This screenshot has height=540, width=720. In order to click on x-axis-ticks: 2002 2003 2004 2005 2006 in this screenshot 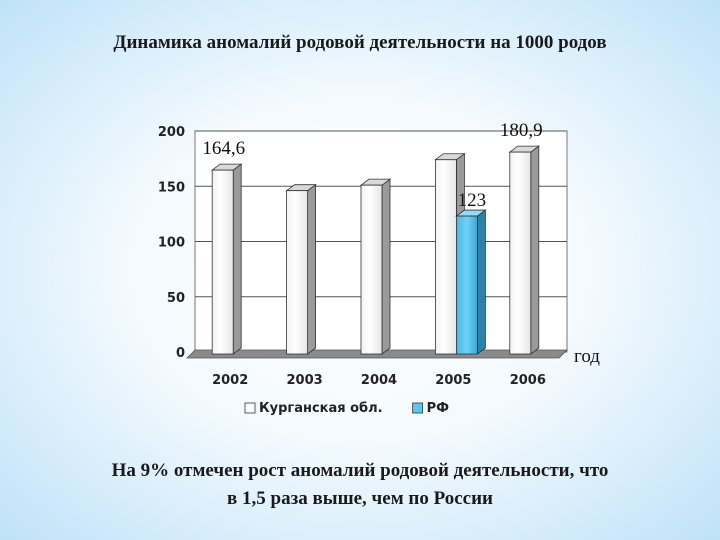, I will do `click(379, 380)`.